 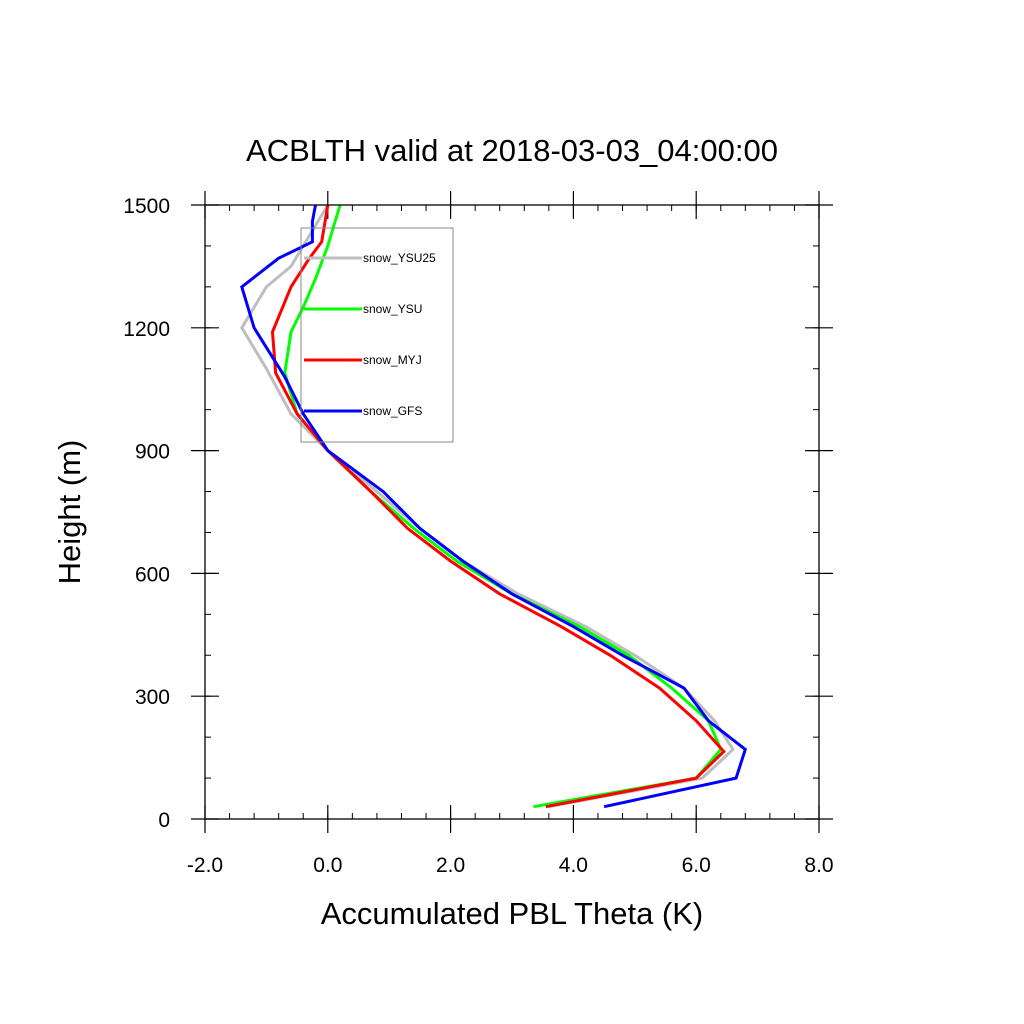 I want to click on chart-title: ACBLTH valid at 2018-03-03_04:00:00, so click(x=512, y=150).